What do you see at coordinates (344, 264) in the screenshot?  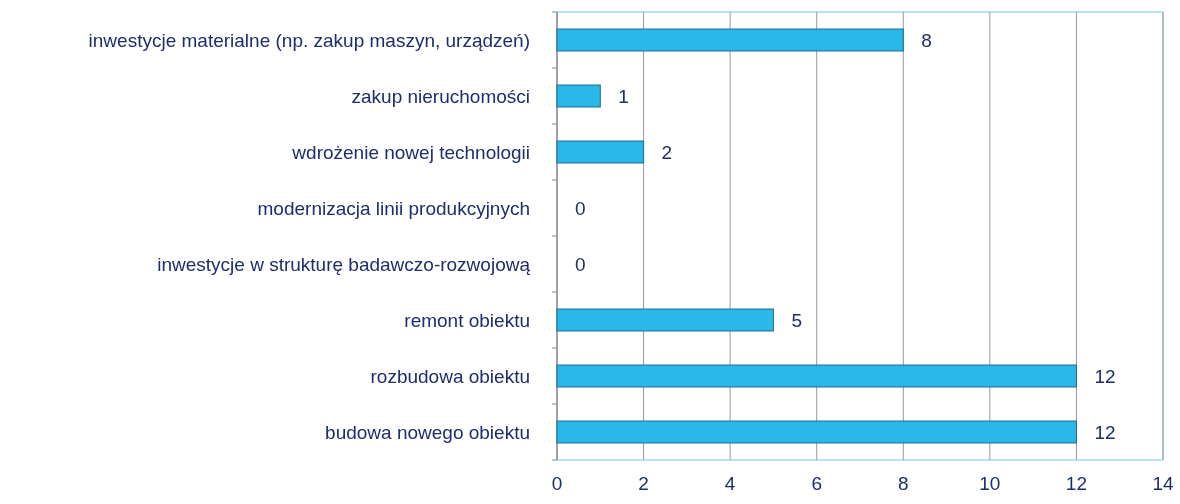 I see `y-tick-label: inwestycje w strukturę badawczo-rozwojową` at bounding box center [344, 264].